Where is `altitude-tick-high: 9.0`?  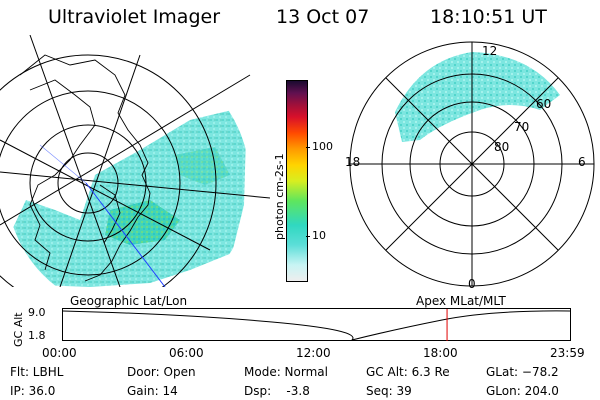 altitude-tick-high: 9.0 is located at coordinates (37, 312).